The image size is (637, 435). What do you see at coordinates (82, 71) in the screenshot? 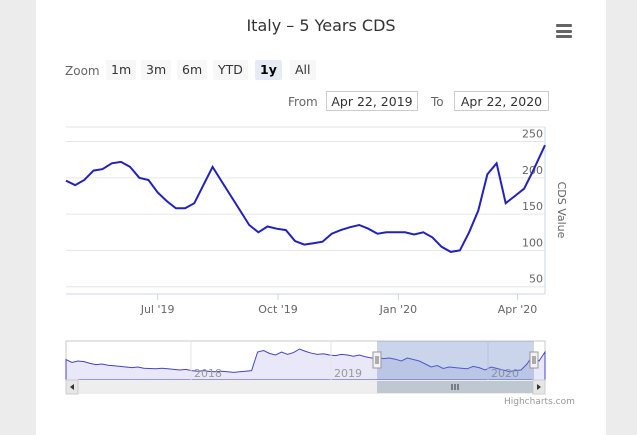
I see `zoom-label: Zoom` at bounding box center [82, 71].